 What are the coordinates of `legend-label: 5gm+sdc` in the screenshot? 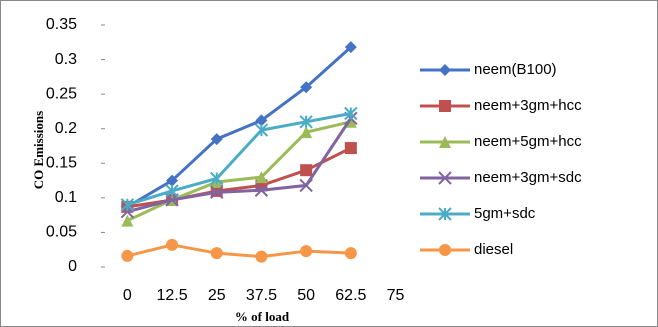 It's located at (505, 213).